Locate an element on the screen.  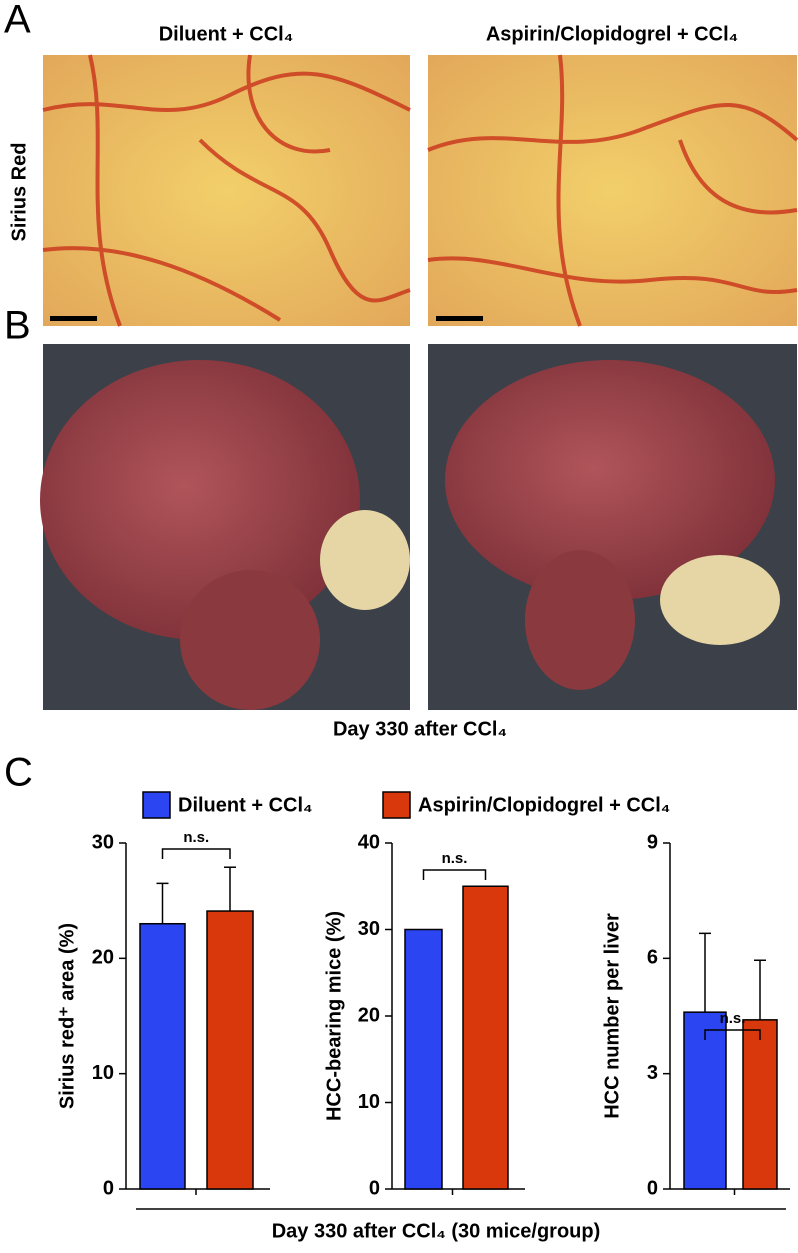
caption: Day 330 after CCl₄ is located at coordinates (420, 729).